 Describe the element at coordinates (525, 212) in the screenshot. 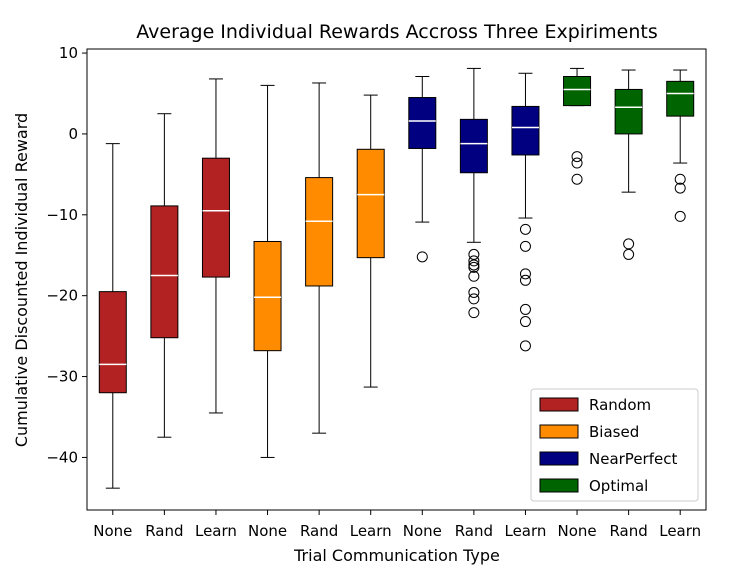

I see `box-nearperfect-learn` at that location.